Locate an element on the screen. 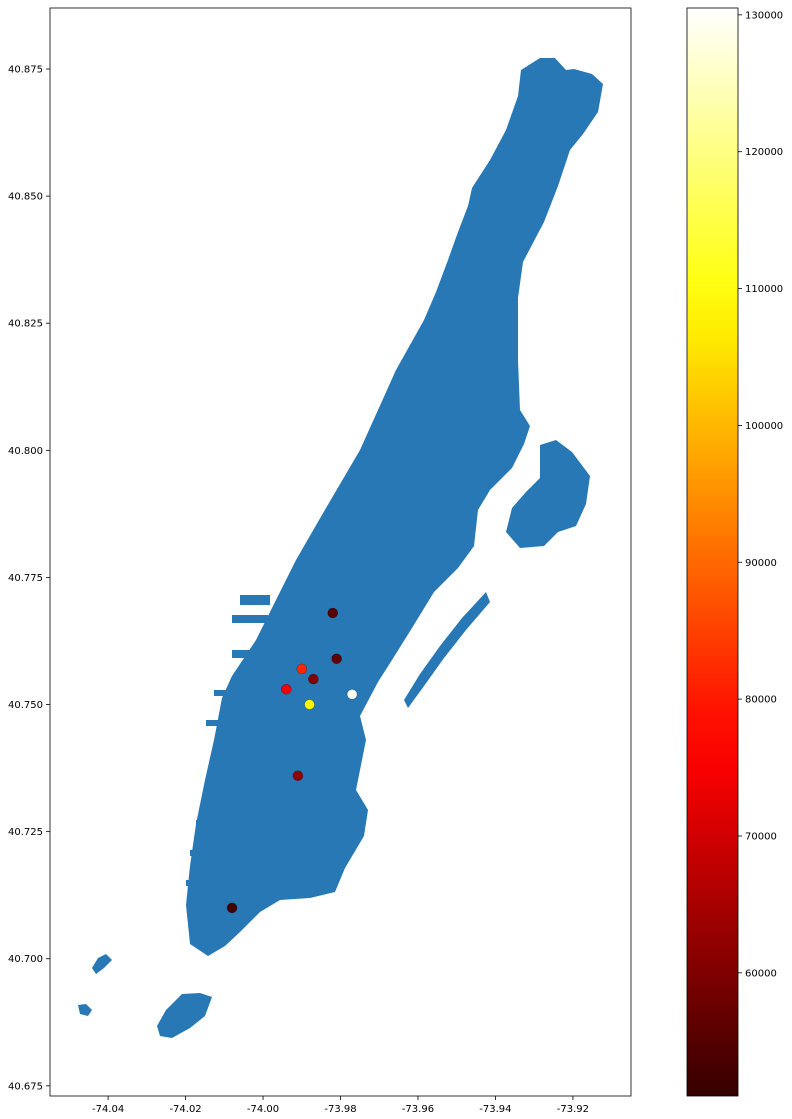  colorbar-frame is located at coordinates (712, 552).